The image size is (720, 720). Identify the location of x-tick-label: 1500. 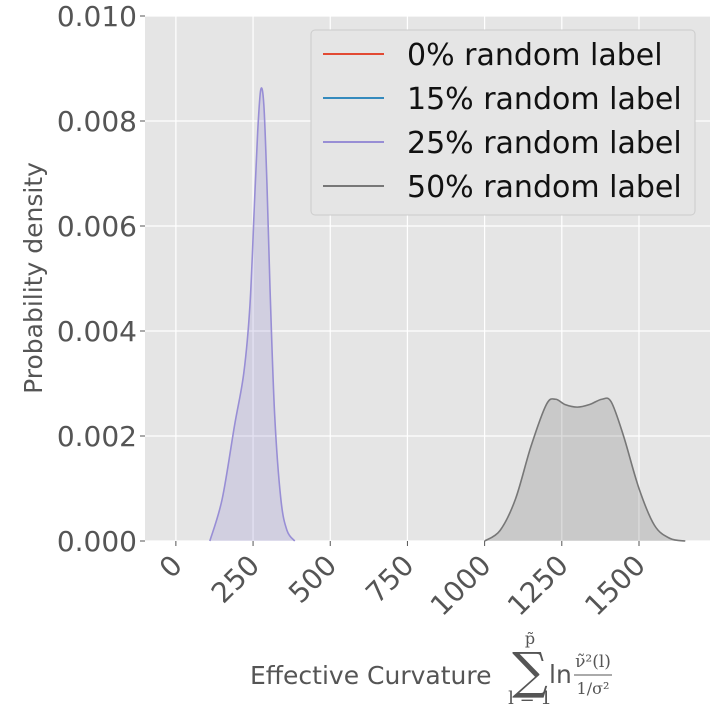
(615, 586).